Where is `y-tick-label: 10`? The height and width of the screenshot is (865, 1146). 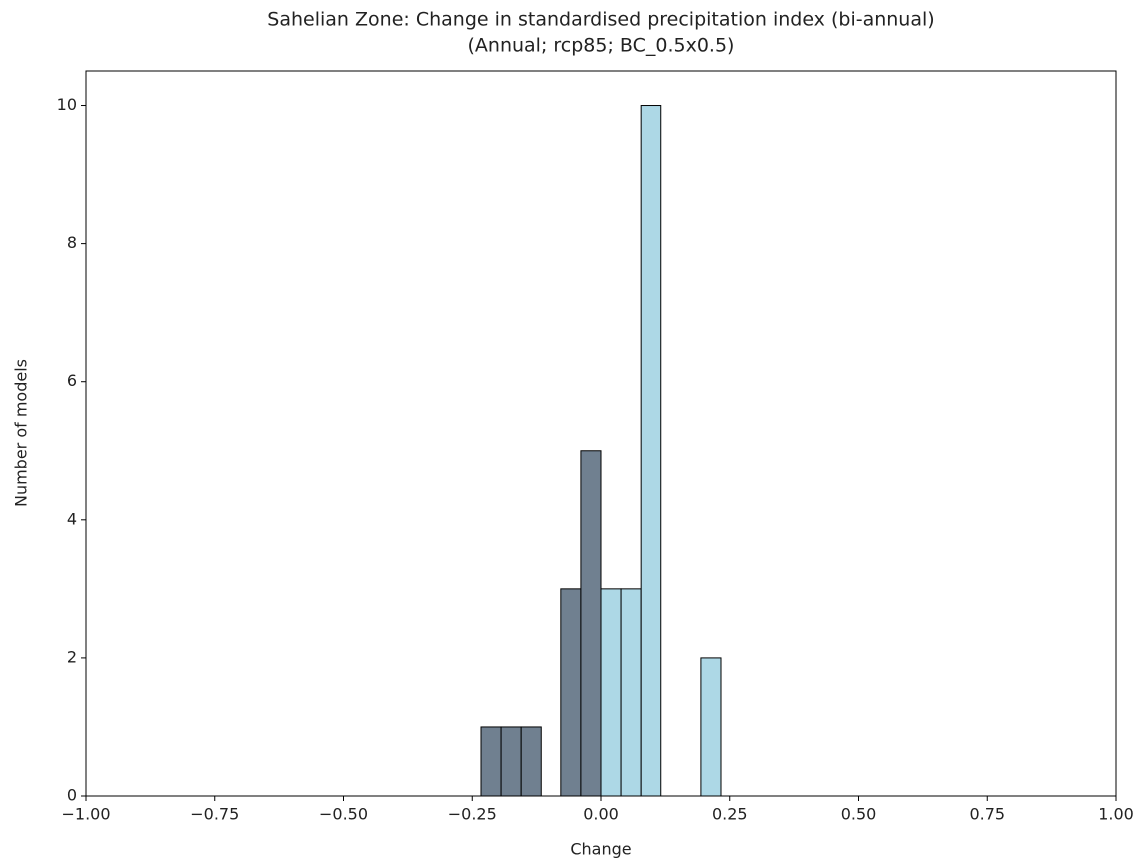 y-tick-label: 10 is located at coordinates (67, 104).